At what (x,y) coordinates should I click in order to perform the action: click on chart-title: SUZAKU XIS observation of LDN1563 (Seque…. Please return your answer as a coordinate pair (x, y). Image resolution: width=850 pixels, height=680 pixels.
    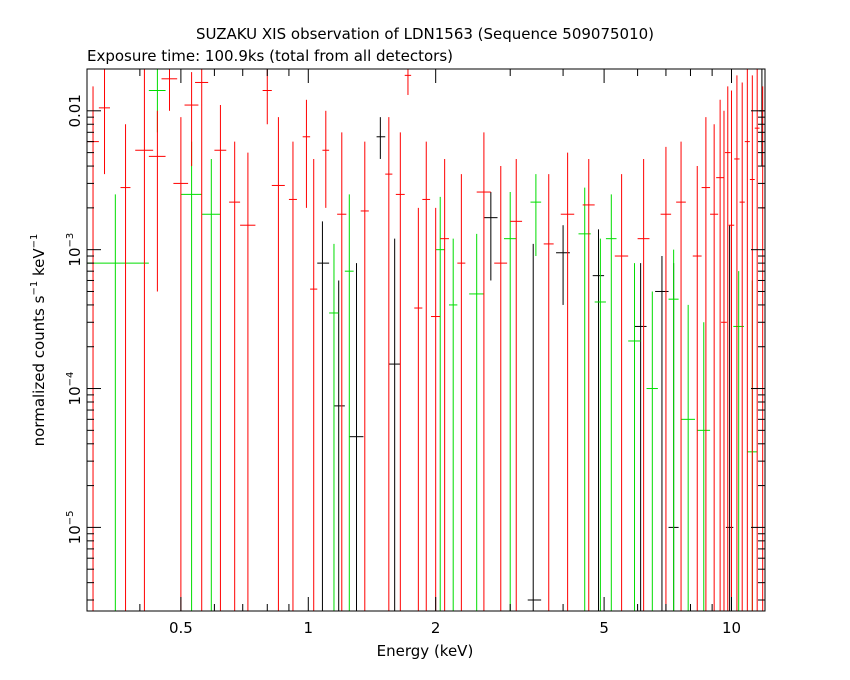
    Looking at the image, I should click on (425, 34).